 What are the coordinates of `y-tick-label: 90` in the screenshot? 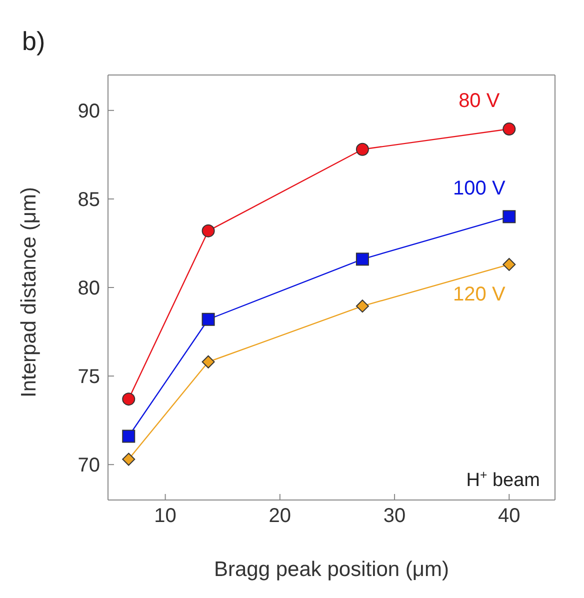 It's located at (89, 111).